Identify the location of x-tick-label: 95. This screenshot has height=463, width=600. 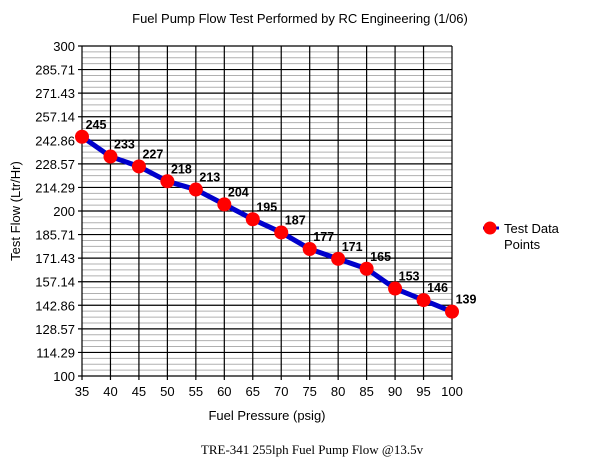
(423, 391).